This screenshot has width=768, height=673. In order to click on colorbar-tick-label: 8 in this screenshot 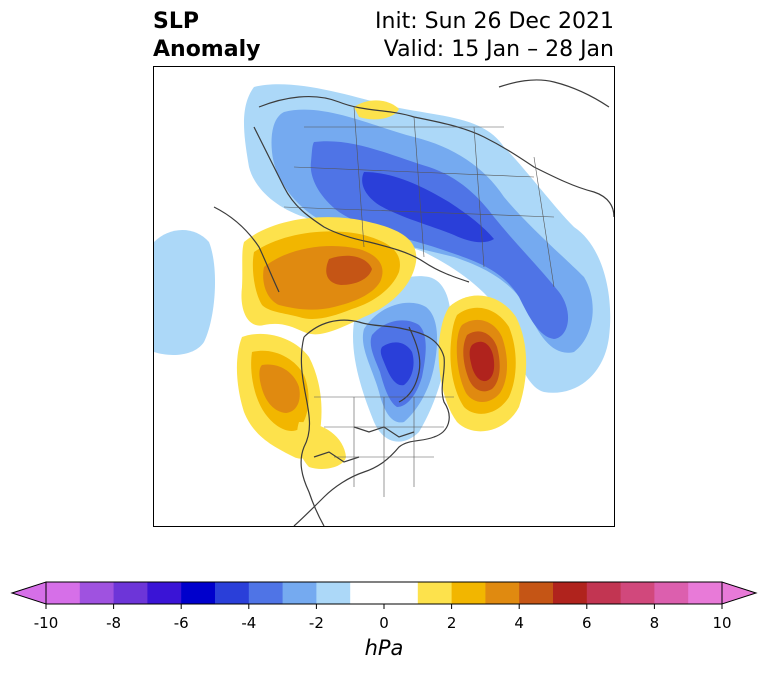, I will do `click(654, 623)`.